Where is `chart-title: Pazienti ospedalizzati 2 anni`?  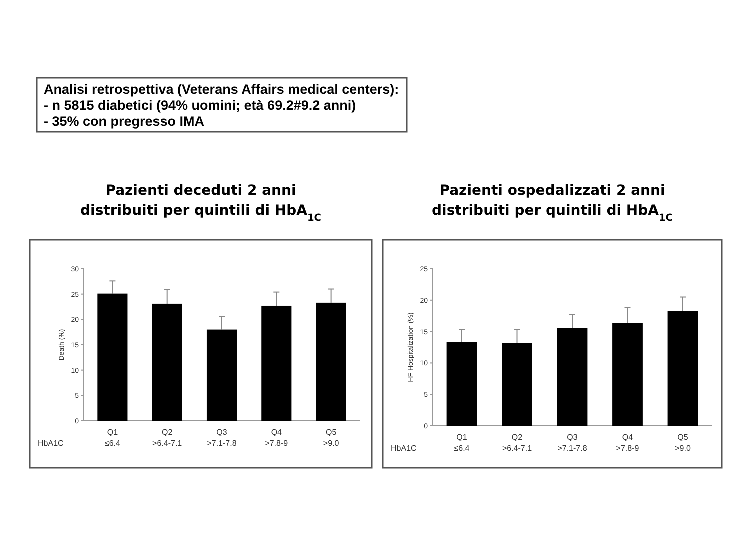
chart-title: Pazienti ospedalizzati 2 anni is located at coordinates (553, 191).